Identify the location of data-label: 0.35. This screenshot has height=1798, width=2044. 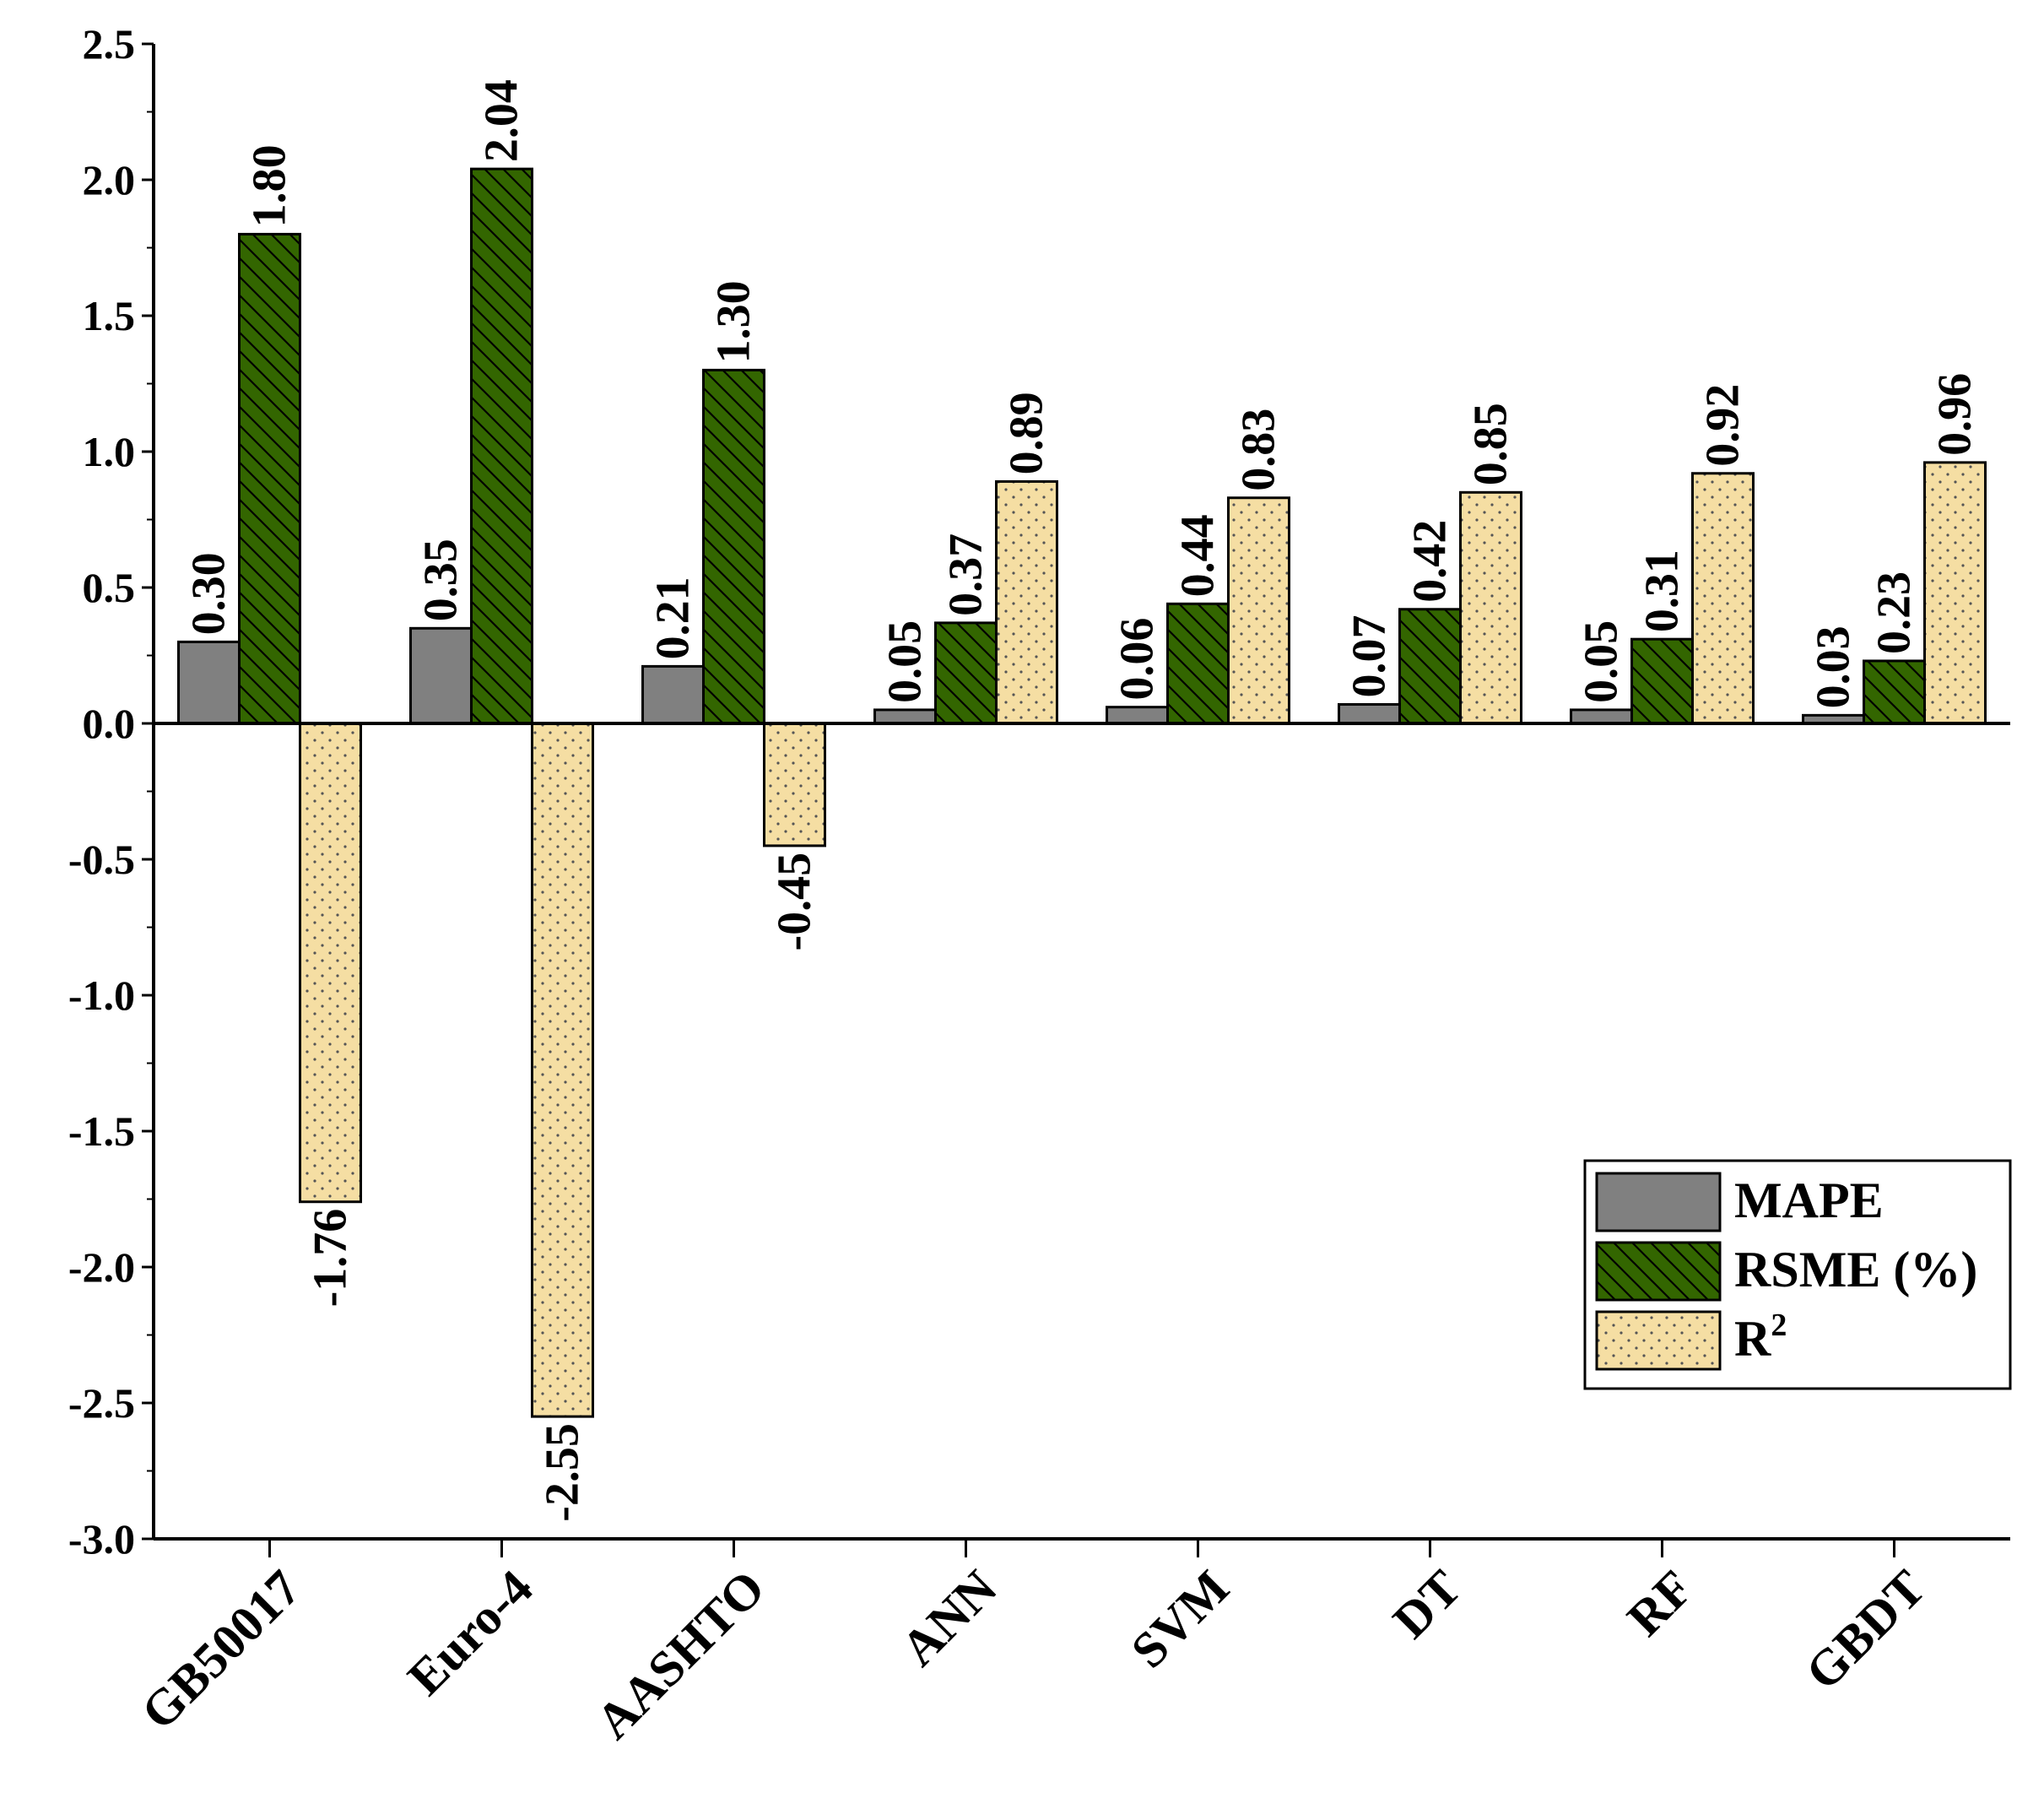
(441, 580).